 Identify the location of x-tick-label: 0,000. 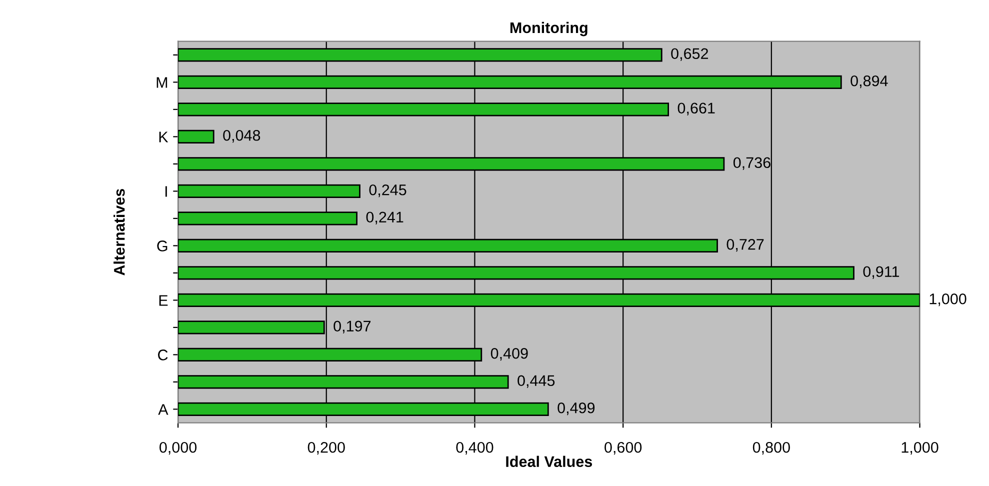
(178, 448).